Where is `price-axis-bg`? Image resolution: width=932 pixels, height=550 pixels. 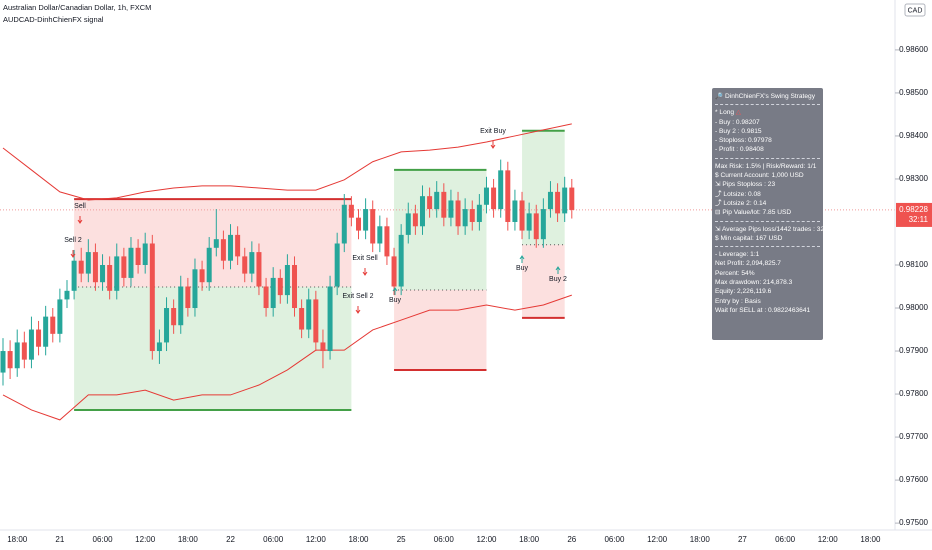 price-axis-bg is located at coordinates (913, 275).